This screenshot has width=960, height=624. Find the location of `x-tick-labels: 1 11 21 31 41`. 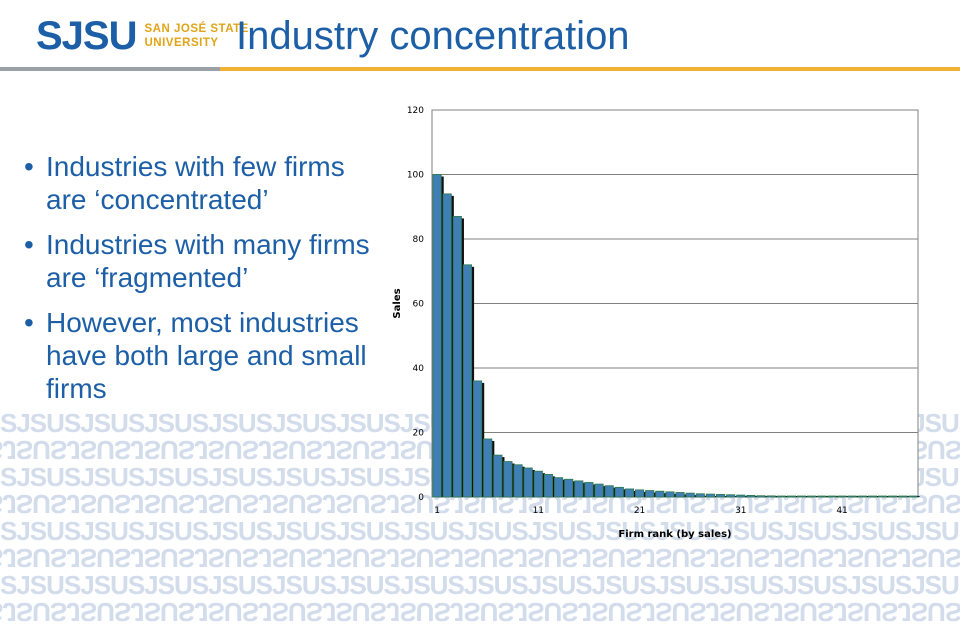

x-tick-labels: 1 11 21 31 41 is located at coordinates (641, 511).